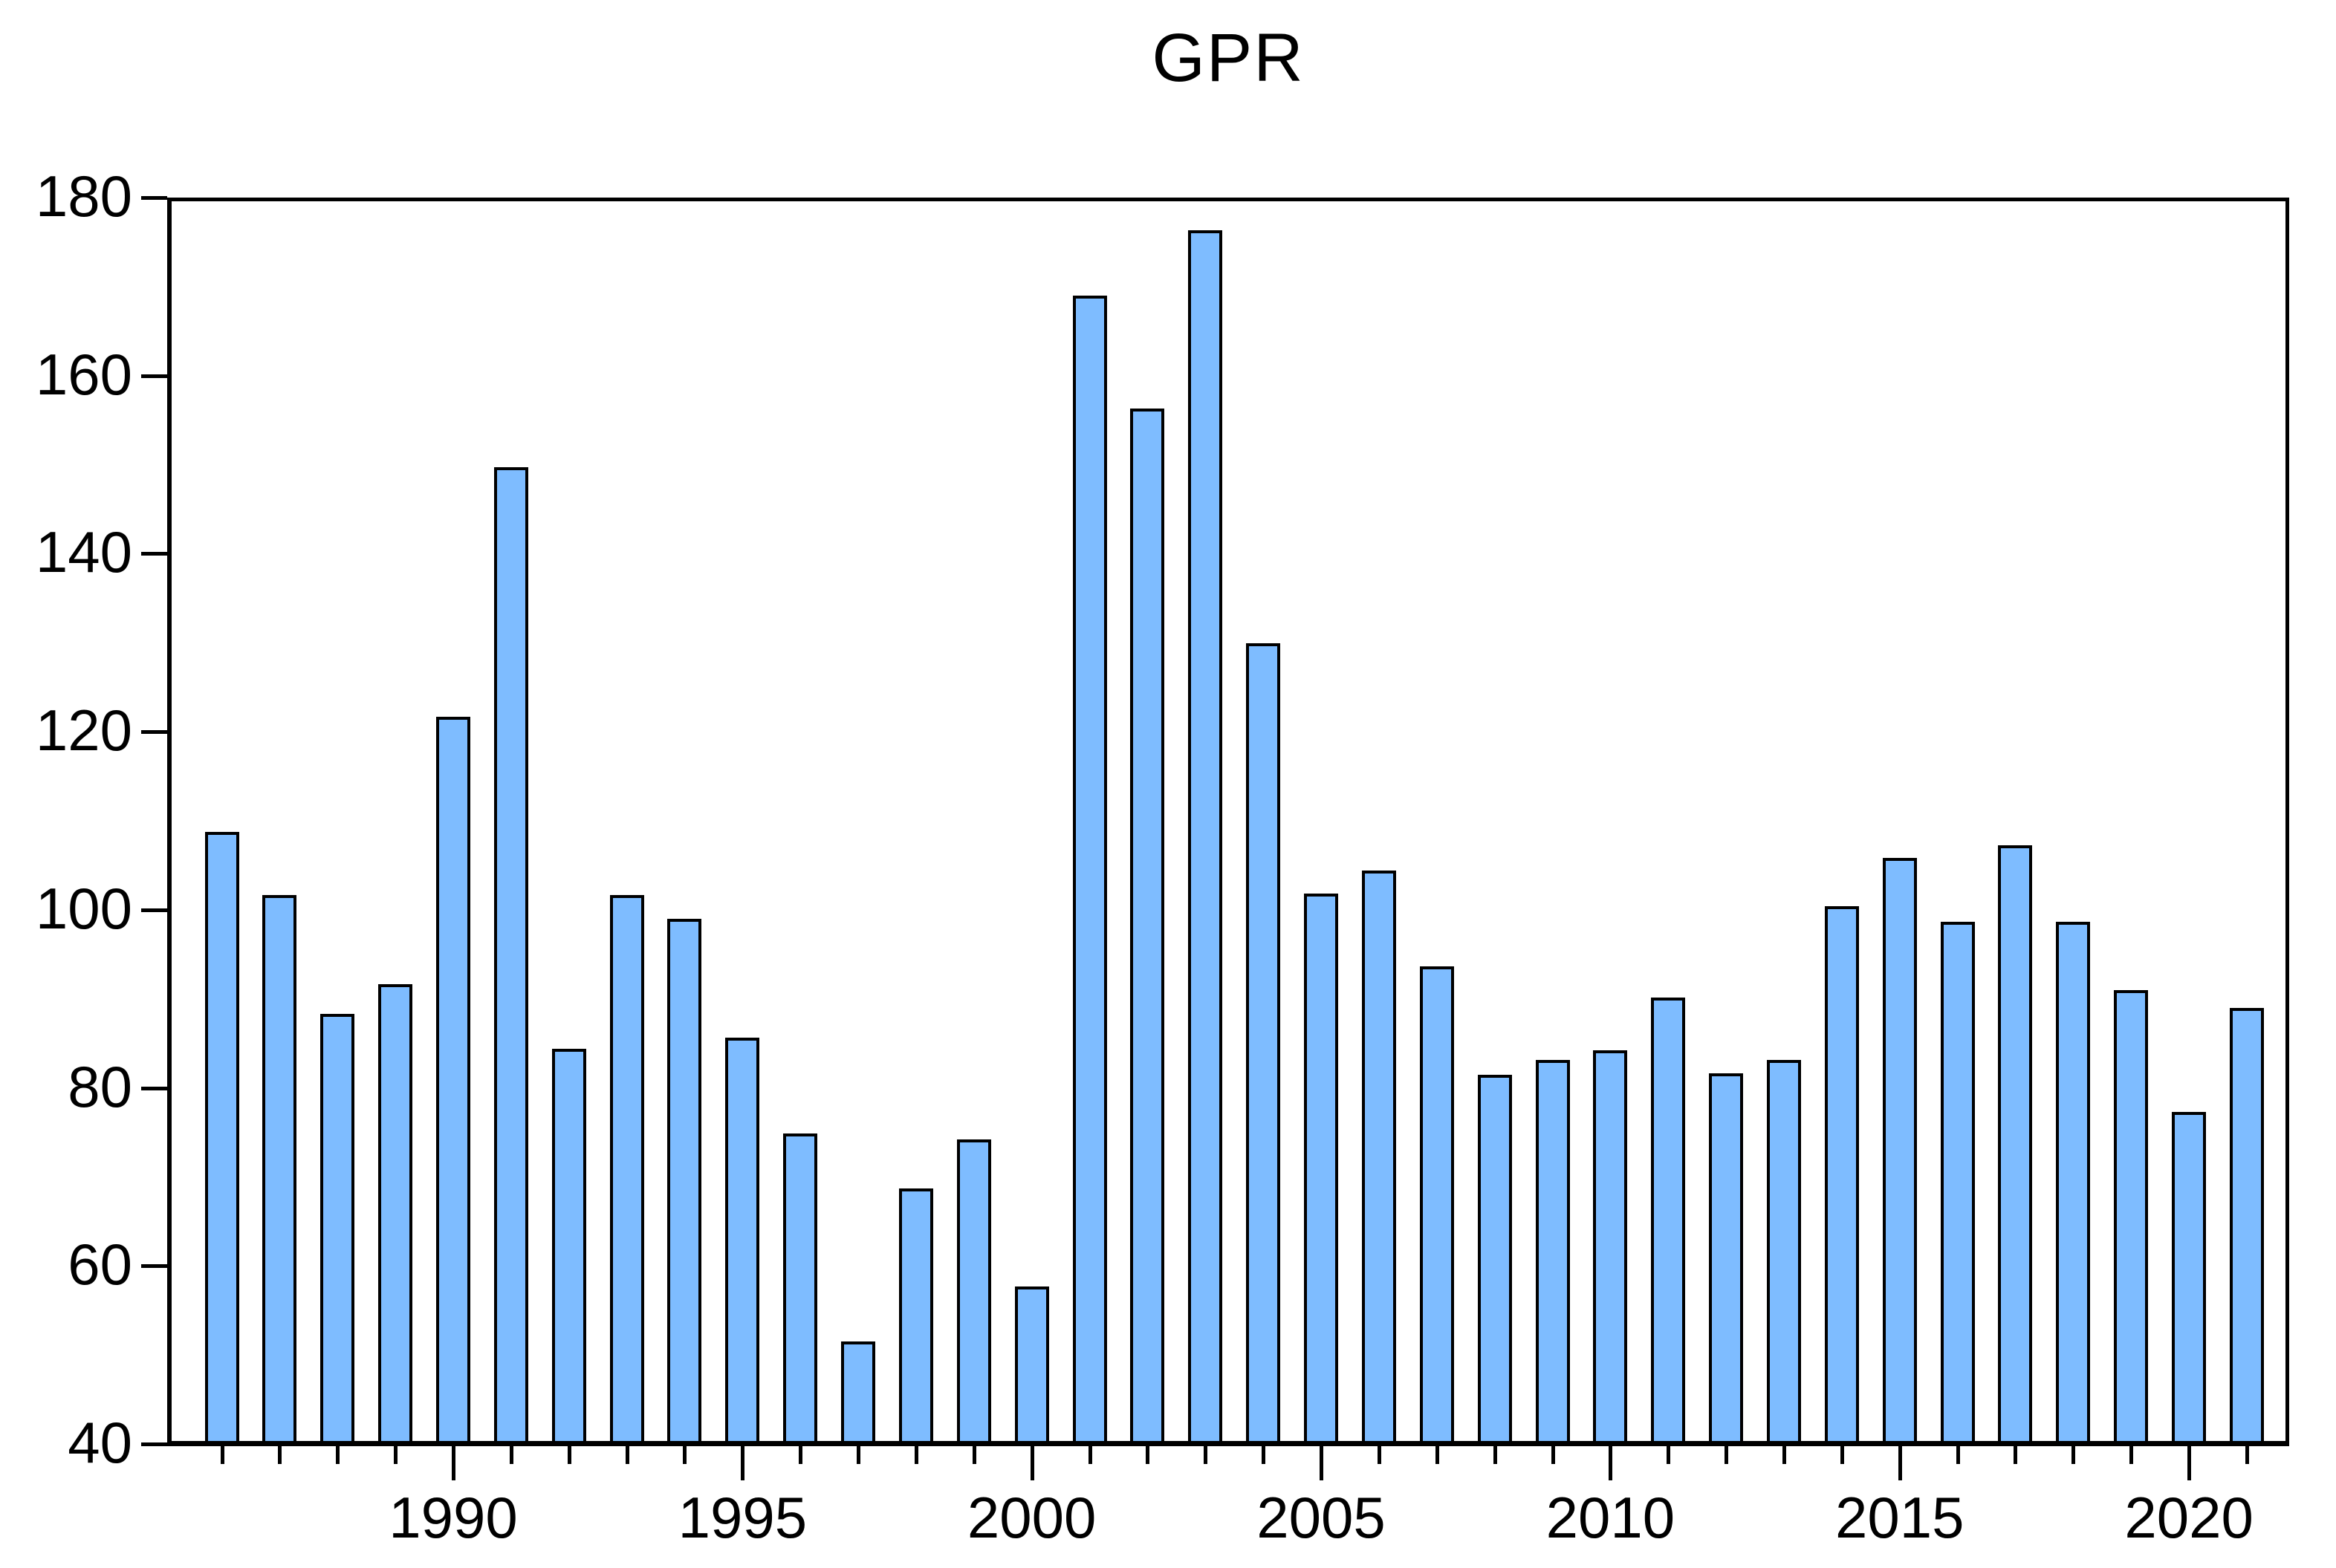 This screenshot has width=2336, height=1568. What do you see at coordinates (1611, 1463) in the screenshot?
I see `x-axis-major-tick-2010` at bounding box center [1611, 1463].